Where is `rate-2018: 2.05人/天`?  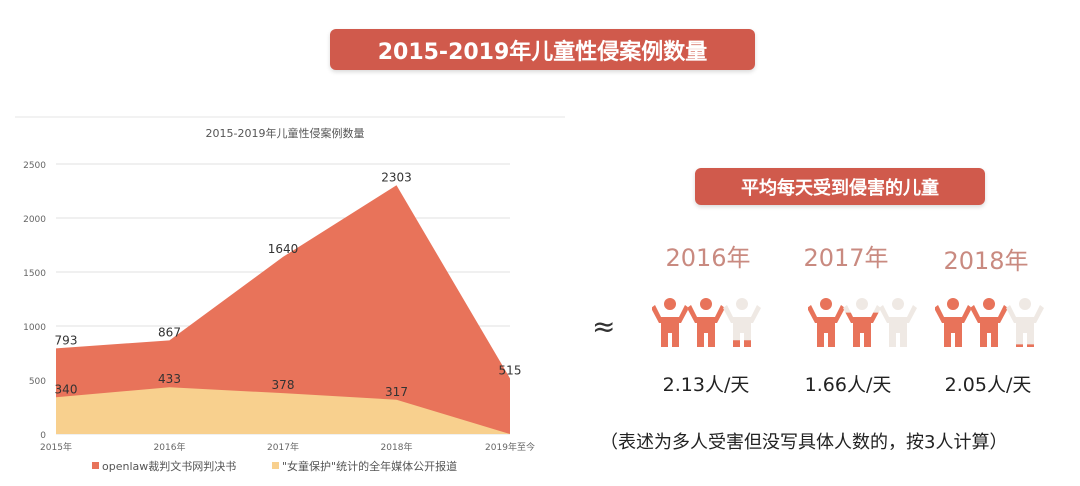
rate-2018: 2.05人/天 is located at coordinates (988, 385).